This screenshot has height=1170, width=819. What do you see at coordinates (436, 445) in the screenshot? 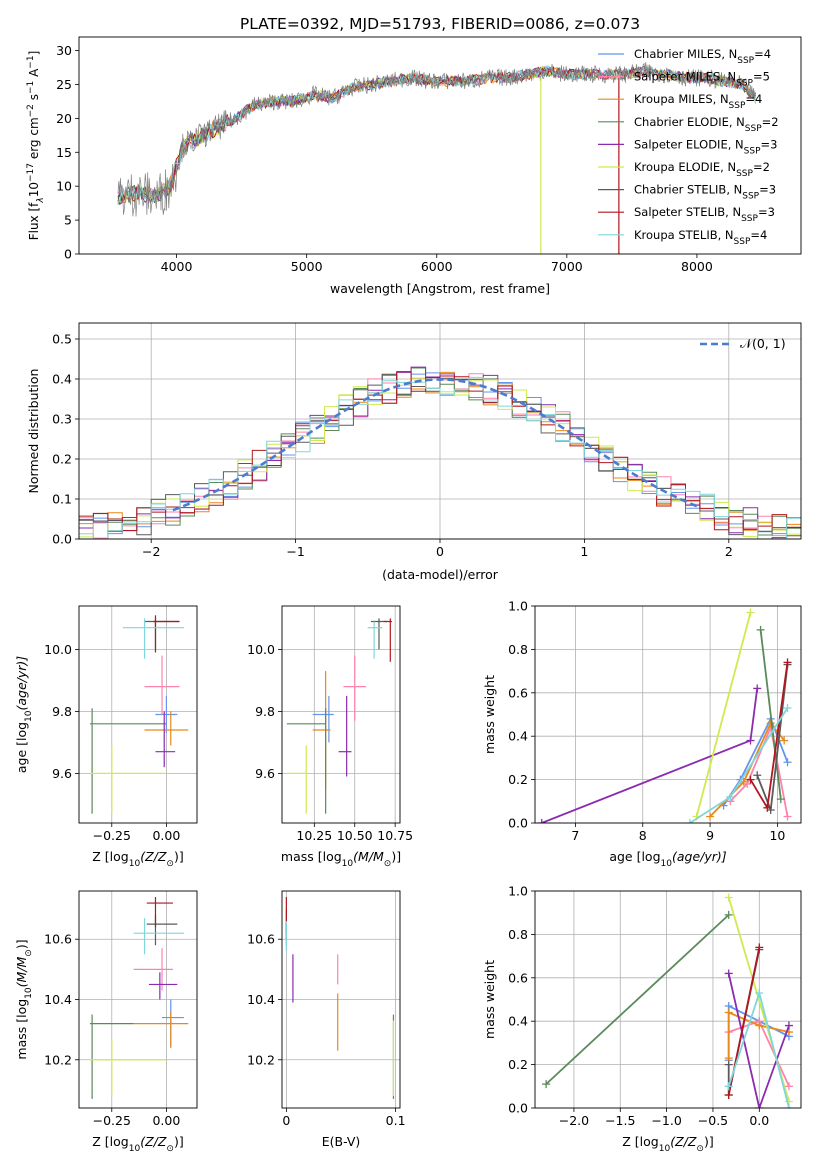
I see `gaussian-curve` at bounding box center [436, 445].